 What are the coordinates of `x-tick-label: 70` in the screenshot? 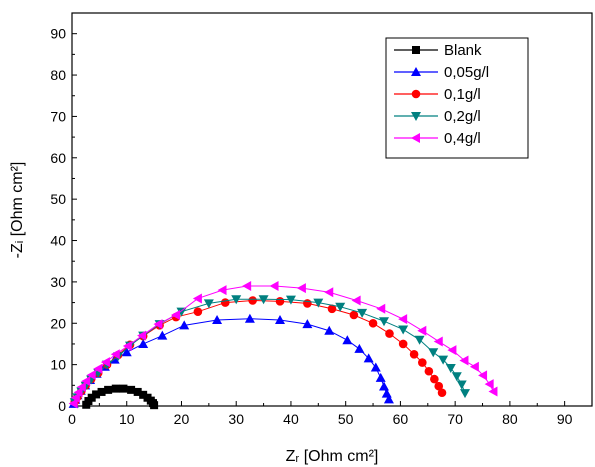 It's located at (455, 419).